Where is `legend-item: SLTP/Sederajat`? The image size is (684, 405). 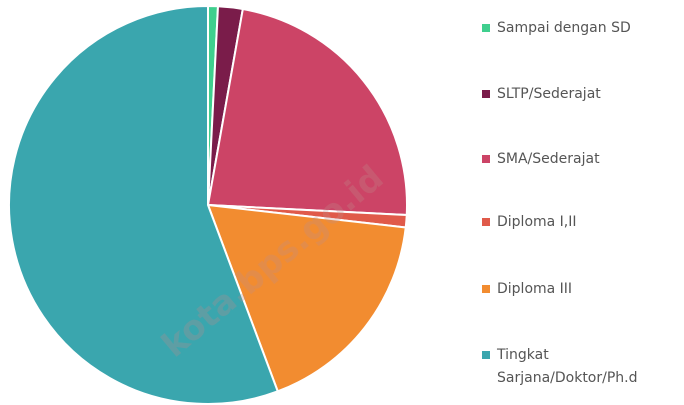
legend-item: SLTP/Sederajat is located at coordinates (582, 94).